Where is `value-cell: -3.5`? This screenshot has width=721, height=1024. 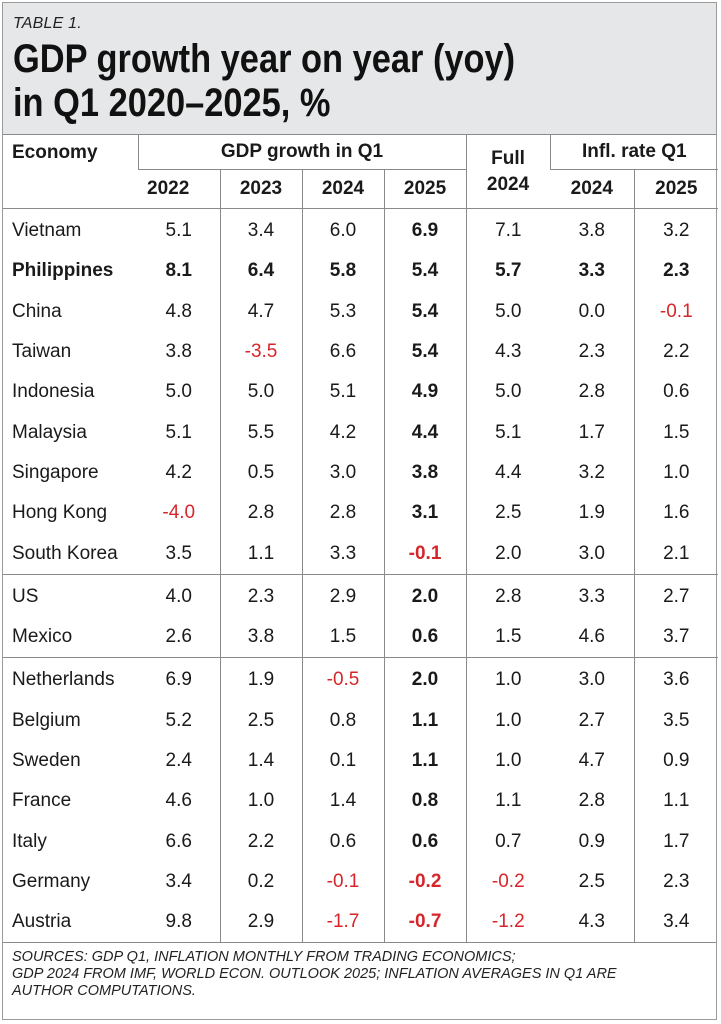
value-cell: -3.5 is located at coordinates (260, 352).